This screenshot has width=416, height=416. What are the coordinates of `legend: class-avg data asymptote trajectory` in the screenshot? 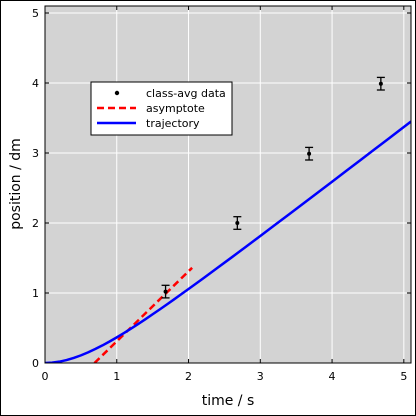 It's located at (161, 108).